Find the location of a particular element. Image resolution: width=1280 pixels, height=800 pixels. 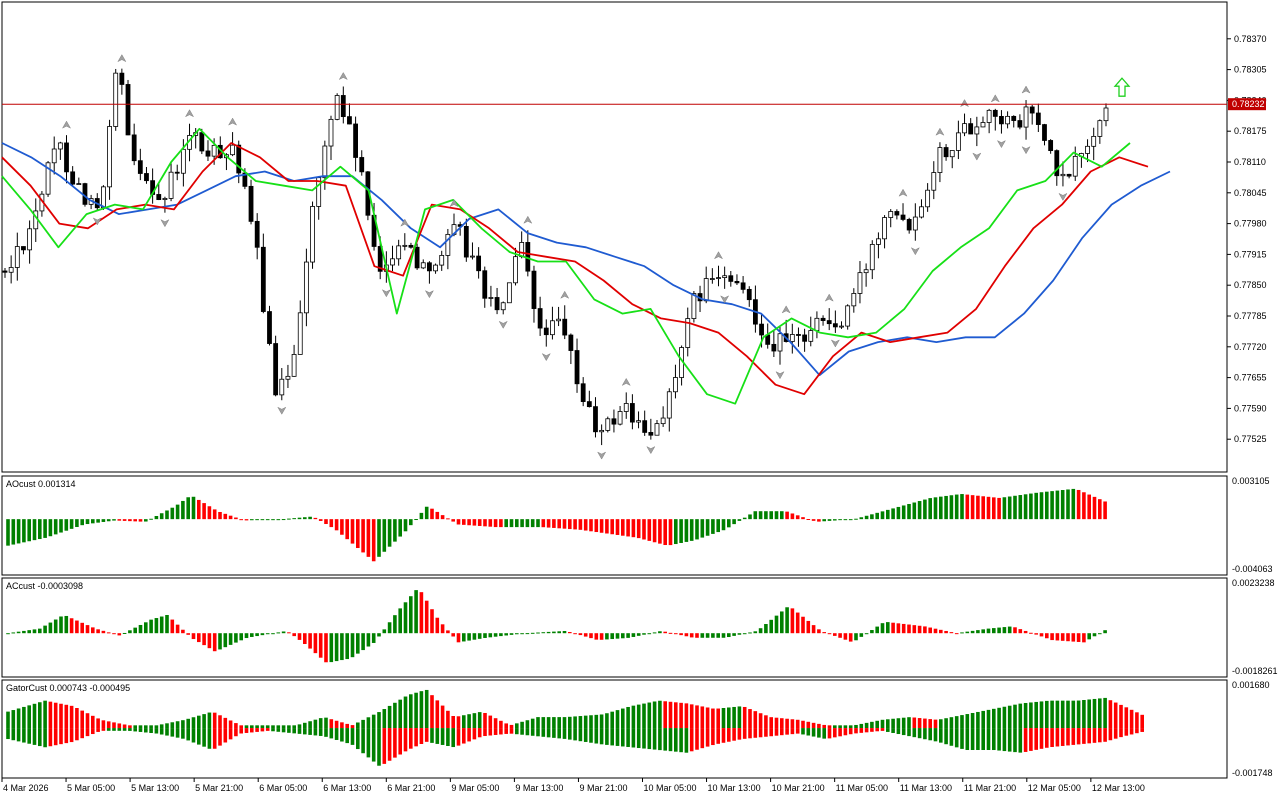

ac-indicator-label: ACcust -0.0003098 is located at coordinates (44, 586).